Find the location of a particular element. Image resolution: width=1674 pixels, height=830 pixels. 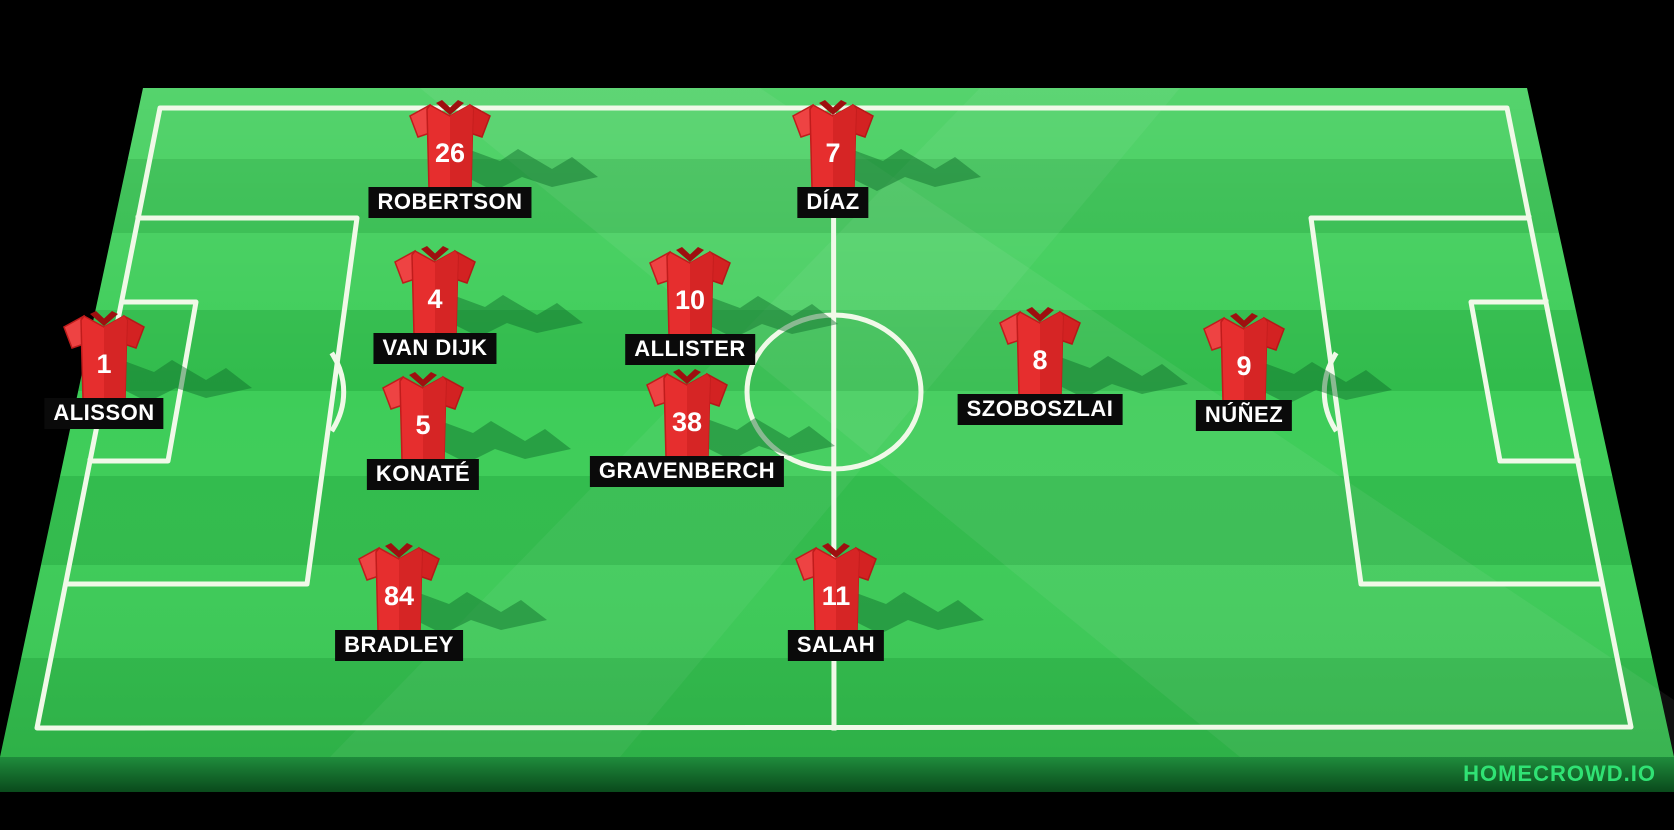

jersey-number: 7 is located at coordinates (832, 153).